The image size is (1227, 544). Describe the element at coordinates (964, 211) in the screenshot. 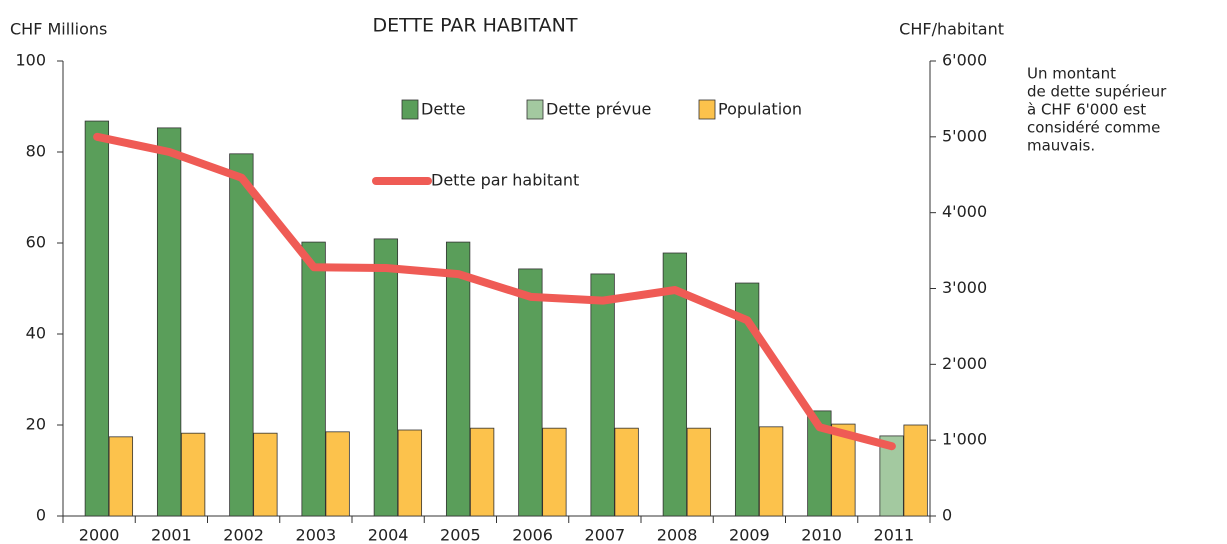

I see `y2-tick-label: 4'000` at that location.